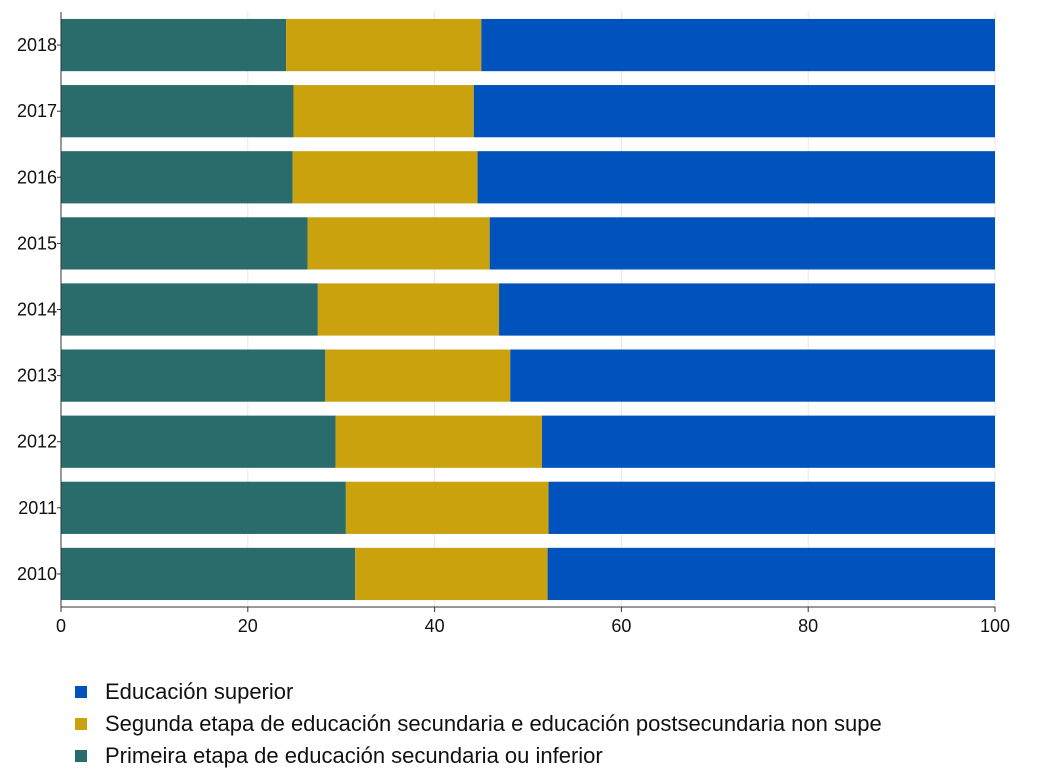  Describe the element at coordinates (37, 243) in the screenshot. I see `y-tick-label-2015: 2015` at that location.